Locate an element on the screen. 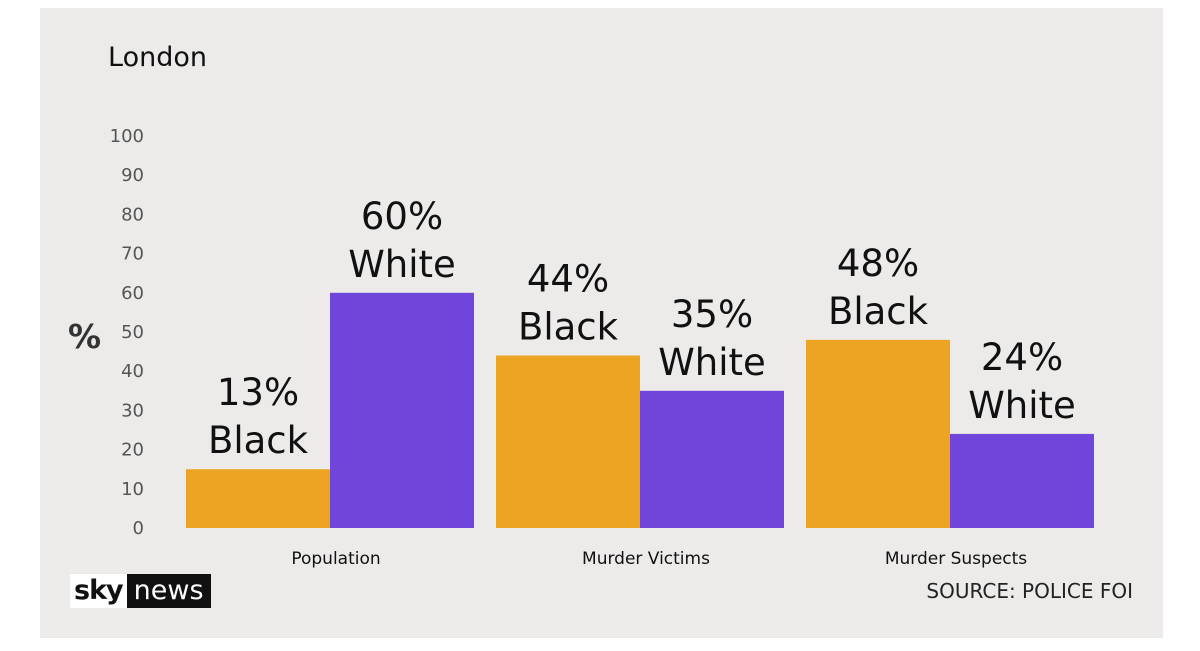 The height and width of the screenshot is (651, 1200). y-tick-label: 60 is located at coordinates (132, 293).